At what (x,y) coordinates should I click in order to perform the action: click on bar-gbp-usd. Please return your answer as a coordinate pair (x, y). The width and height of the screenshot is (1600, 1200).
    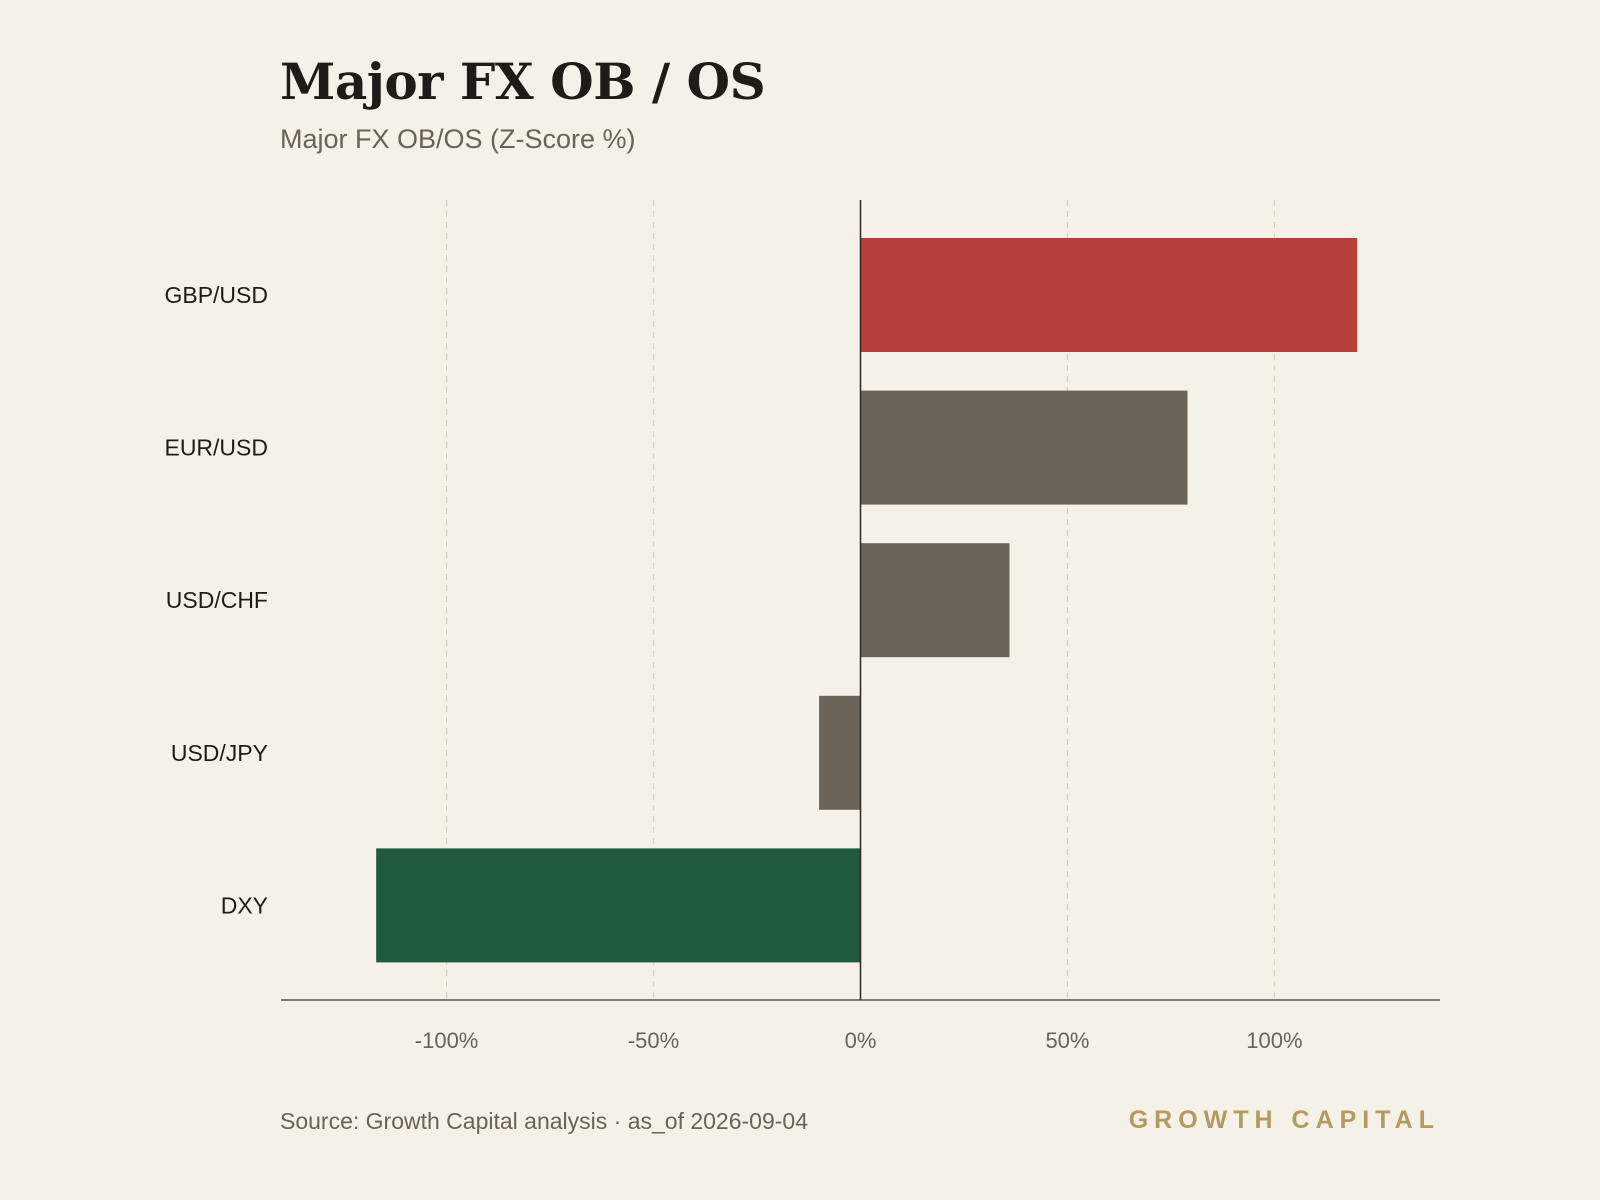
    Looking at the image, I should click on (1109, 295).